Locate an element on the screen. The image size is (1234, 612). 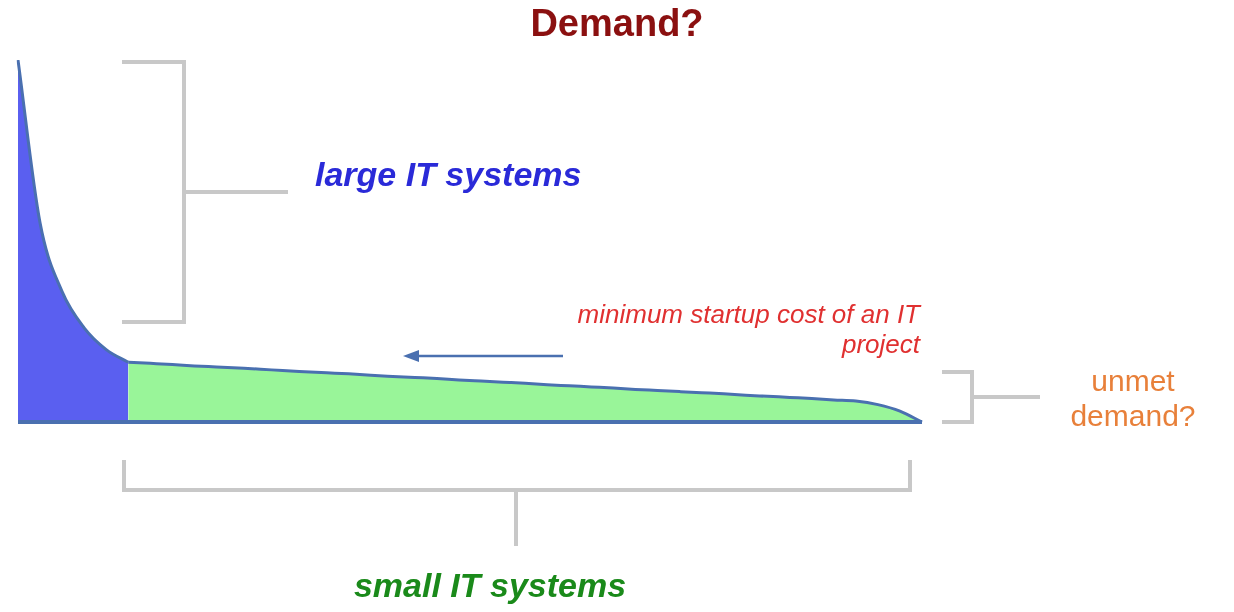
text: unmet demand? is located at coordinates (1133, 398).